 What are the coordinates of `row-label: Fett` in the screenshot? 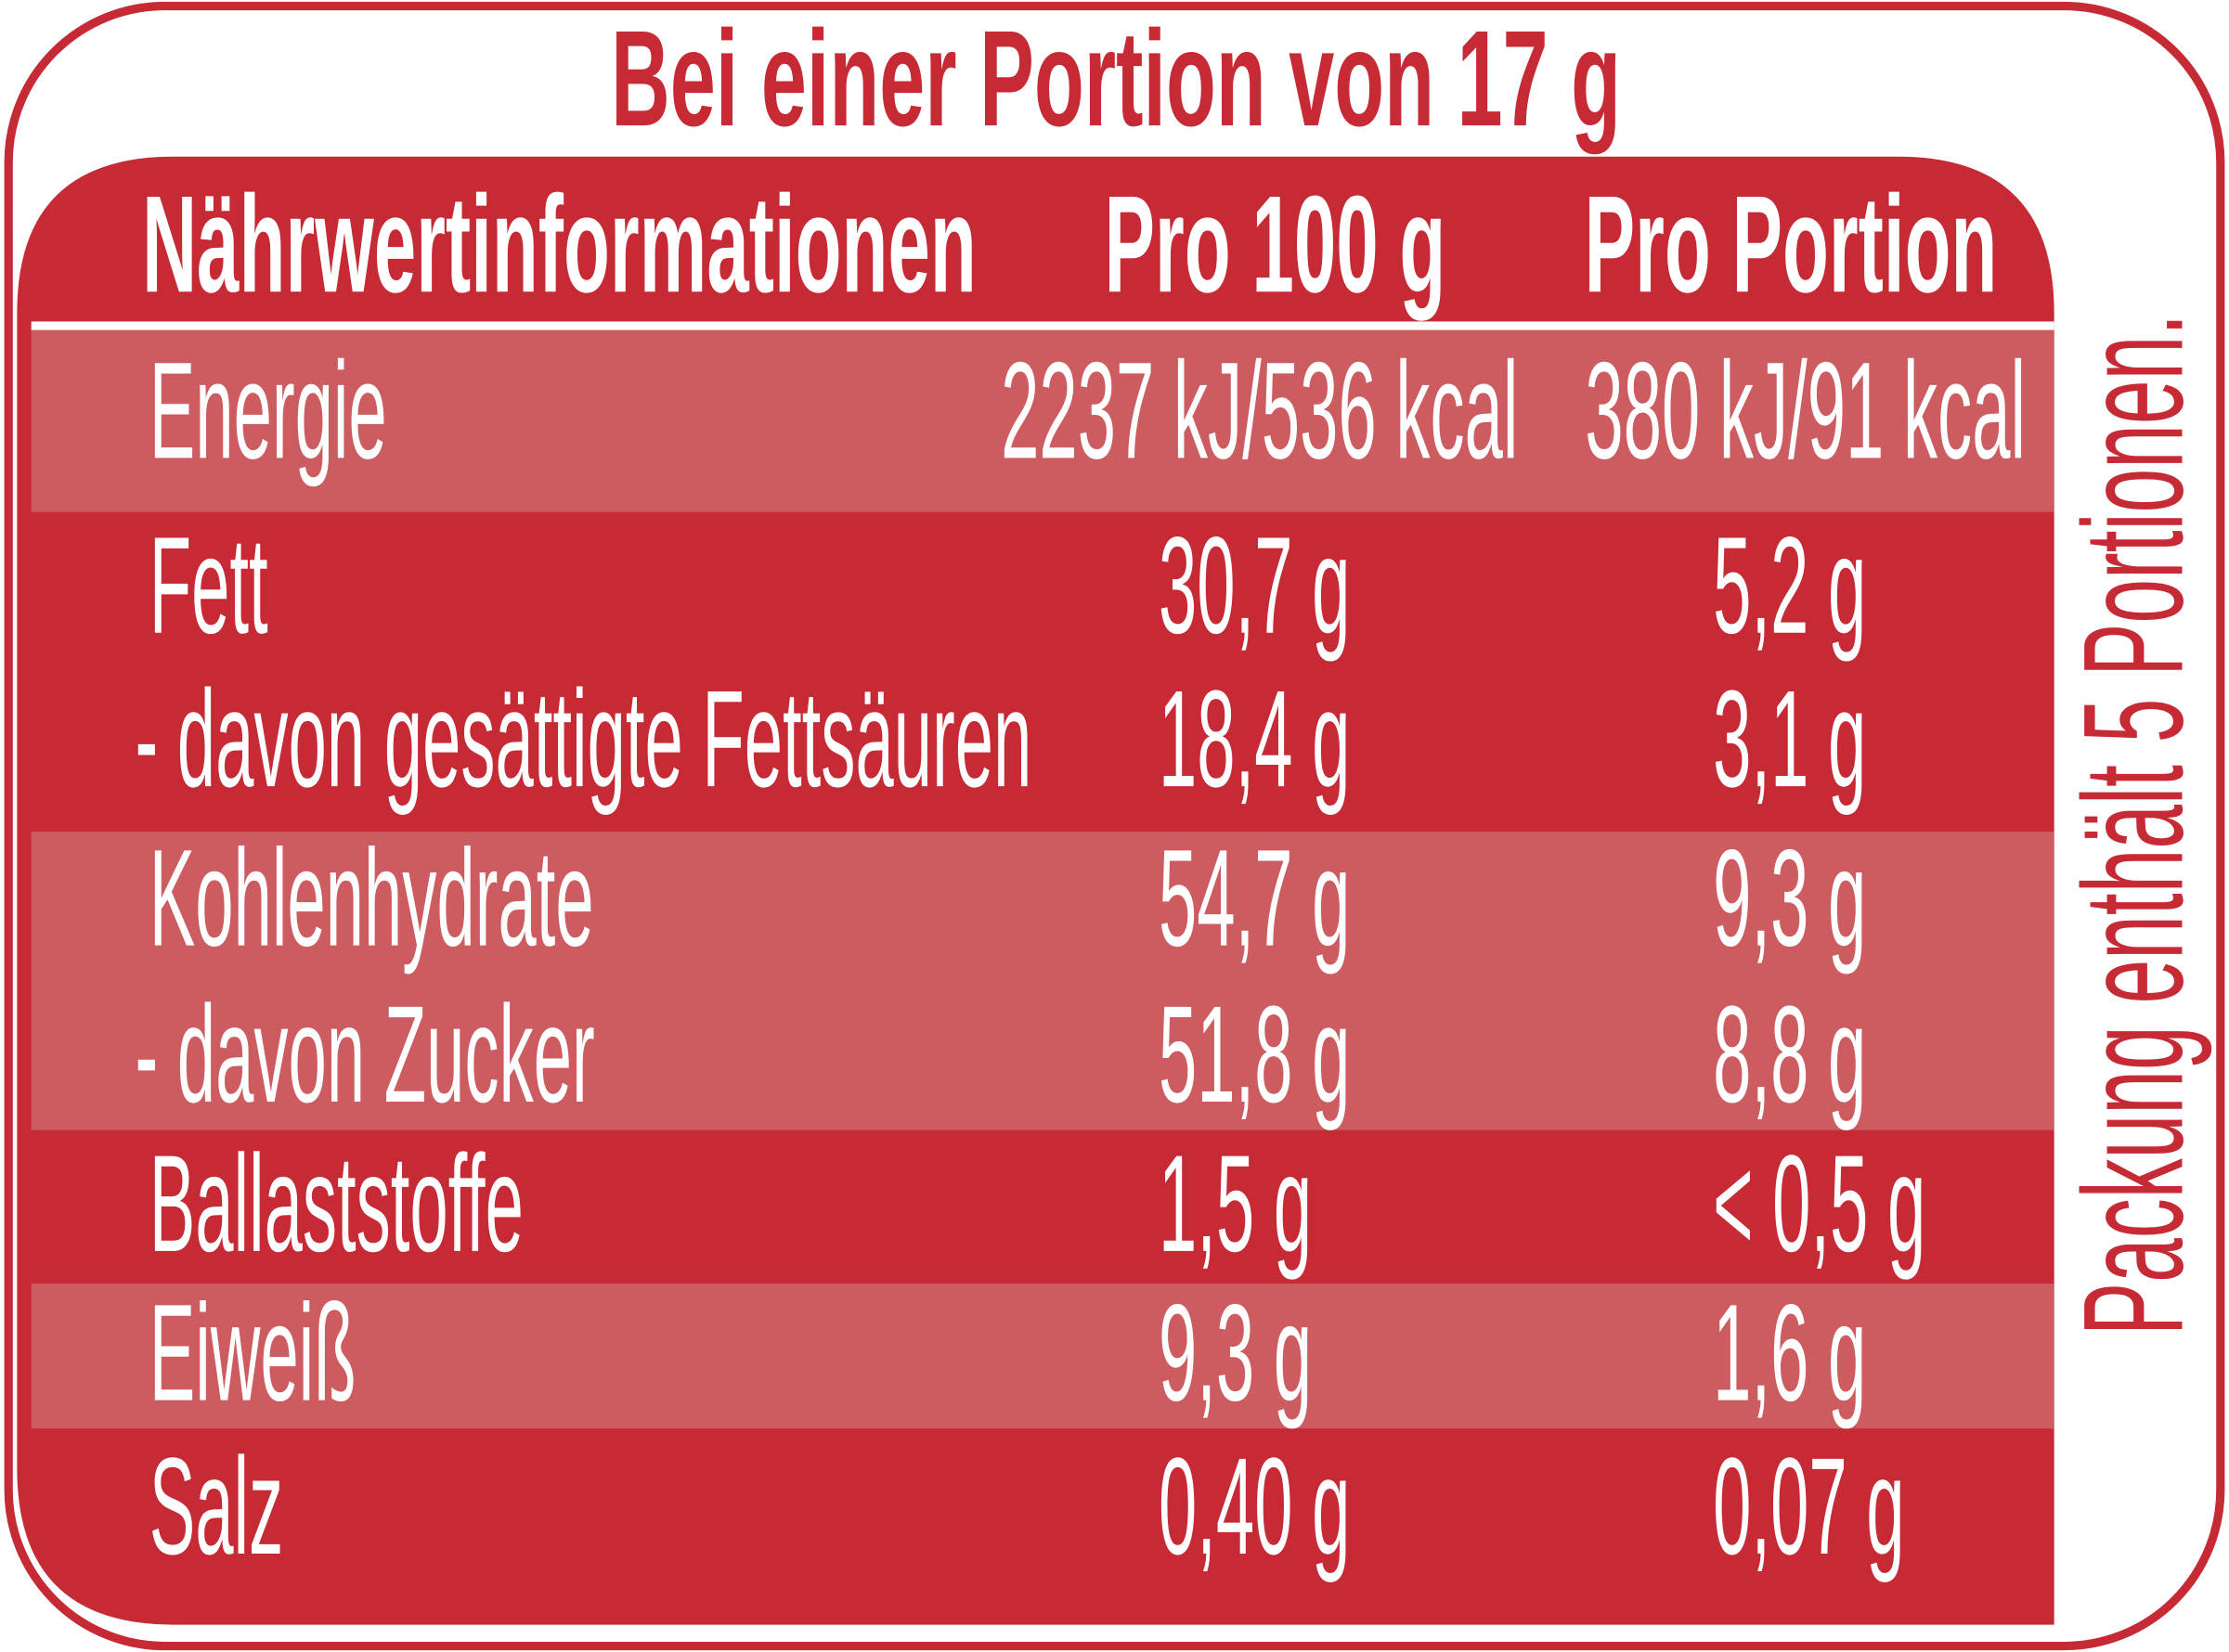 It's located at (208, 586).